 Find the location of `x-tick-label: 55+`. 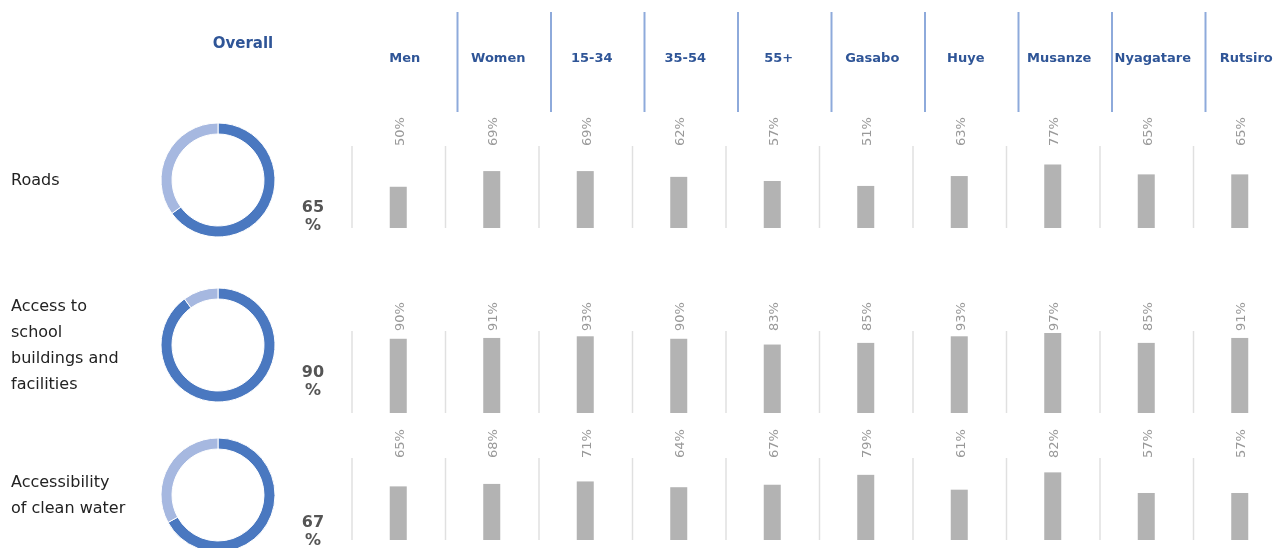

x-tick-label: 55+ is located at coordinates (779, 57).